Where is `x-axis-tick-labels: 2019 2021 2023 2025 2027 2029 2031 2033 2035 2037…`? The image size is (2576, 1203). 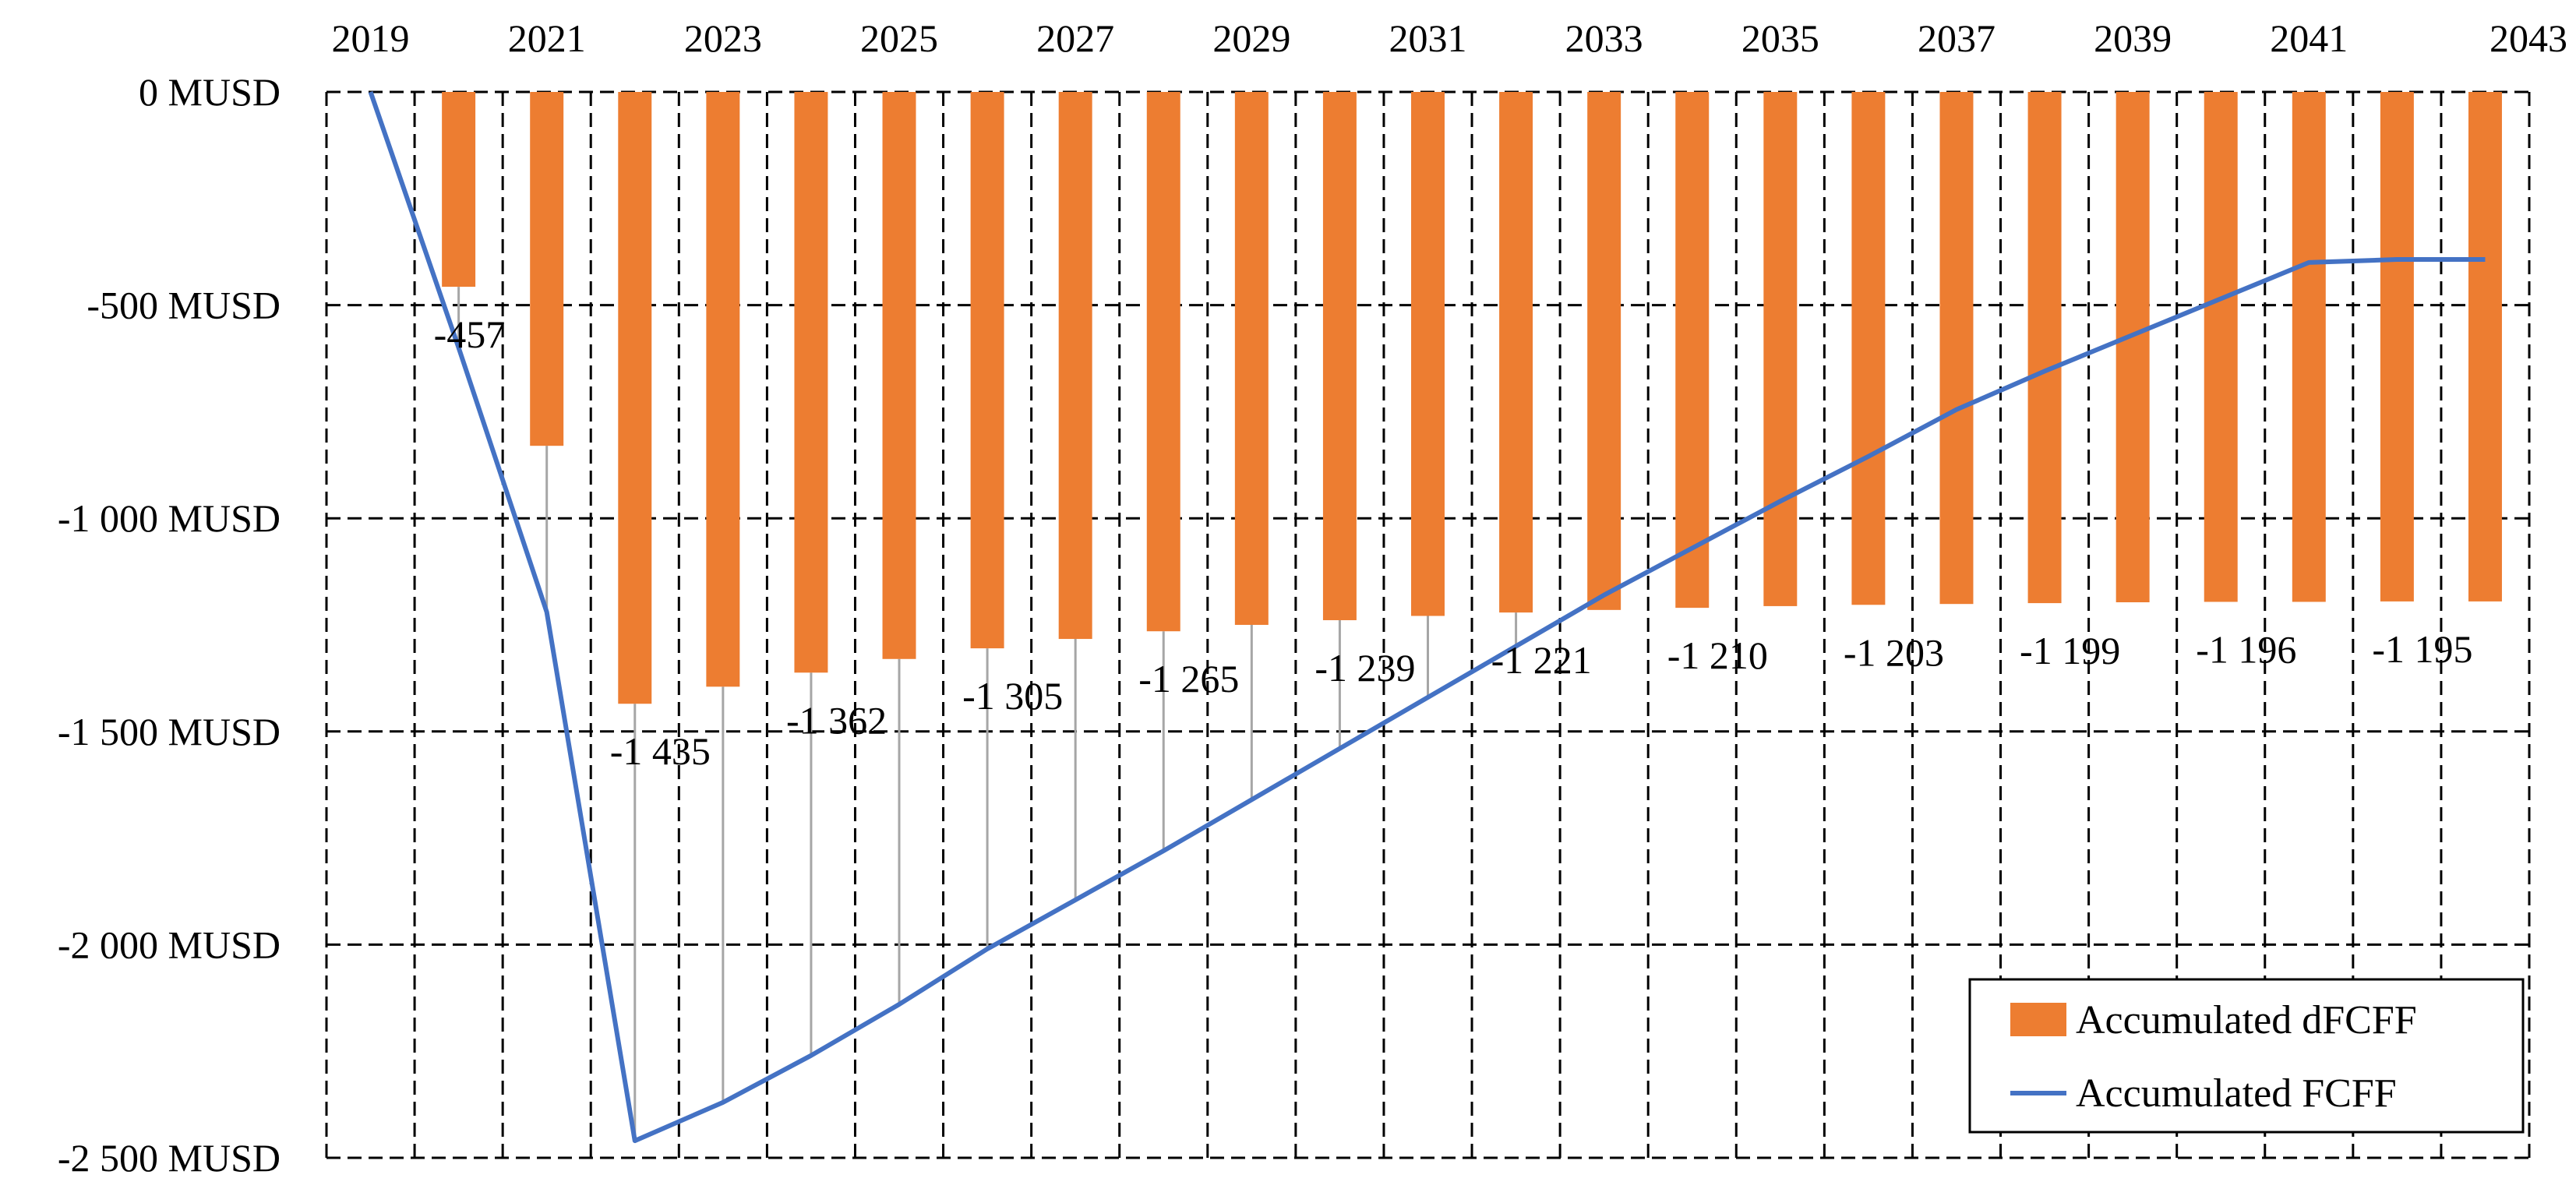
x-axis-tick-labels: 2019 2021 2023 2025 2027 2029 2031 2033 2035 2037… is located at coordinates (1449, 38).